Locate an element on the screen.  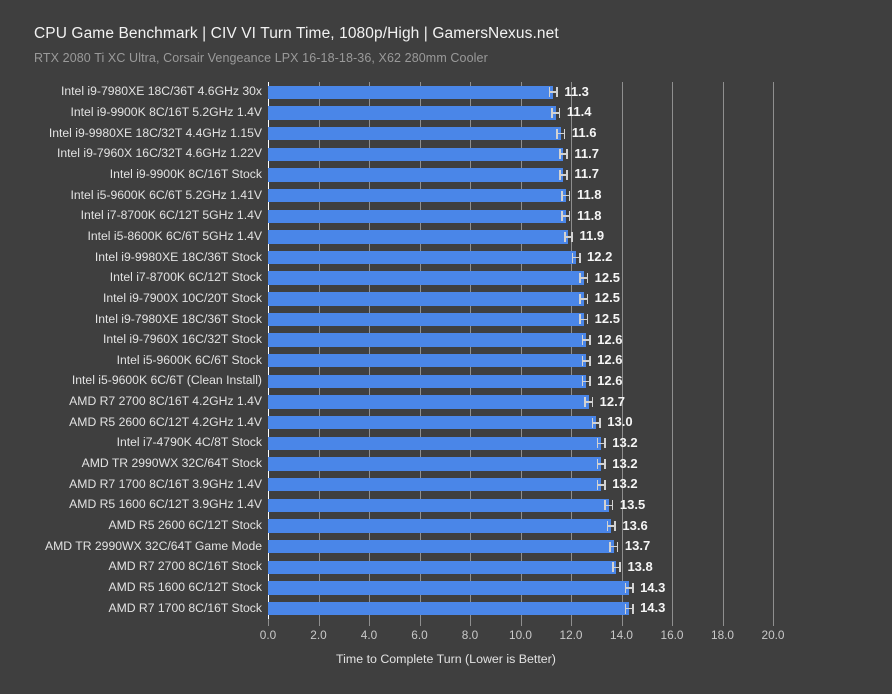
y-axis-label: AMD TR 2990WX 32C/64T Game Mode is located at coordinates (153, 545).